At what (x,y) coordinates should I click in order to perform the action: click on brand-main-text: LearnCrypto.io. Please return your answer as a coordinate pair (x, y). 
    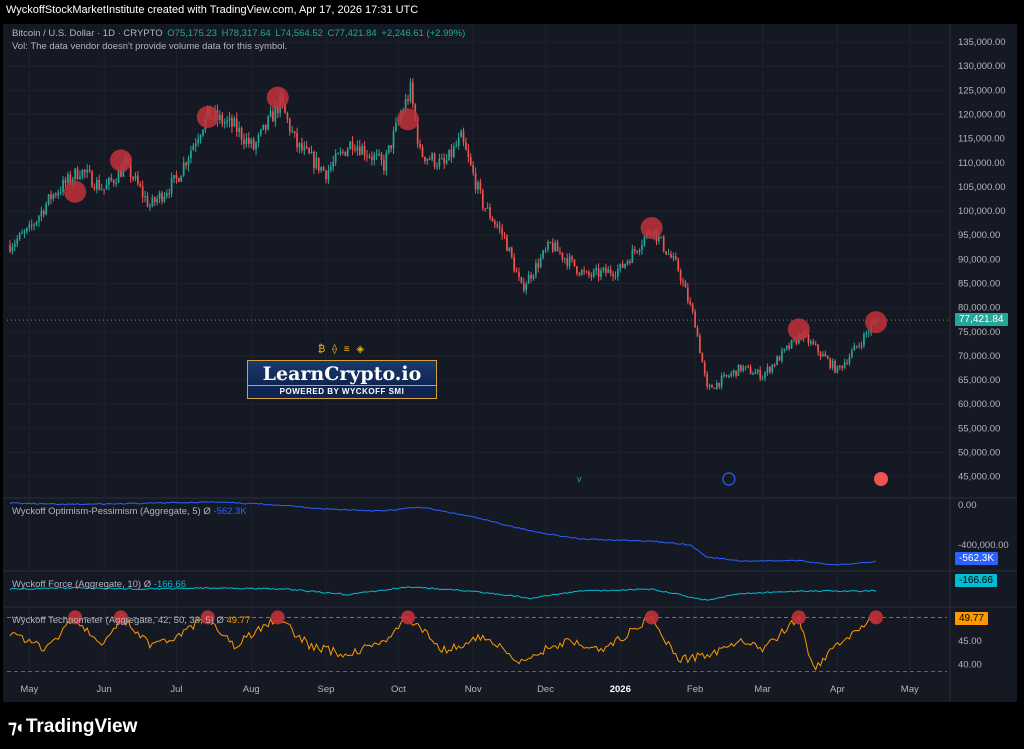
    Looking at the image, I should click on (342, 373).